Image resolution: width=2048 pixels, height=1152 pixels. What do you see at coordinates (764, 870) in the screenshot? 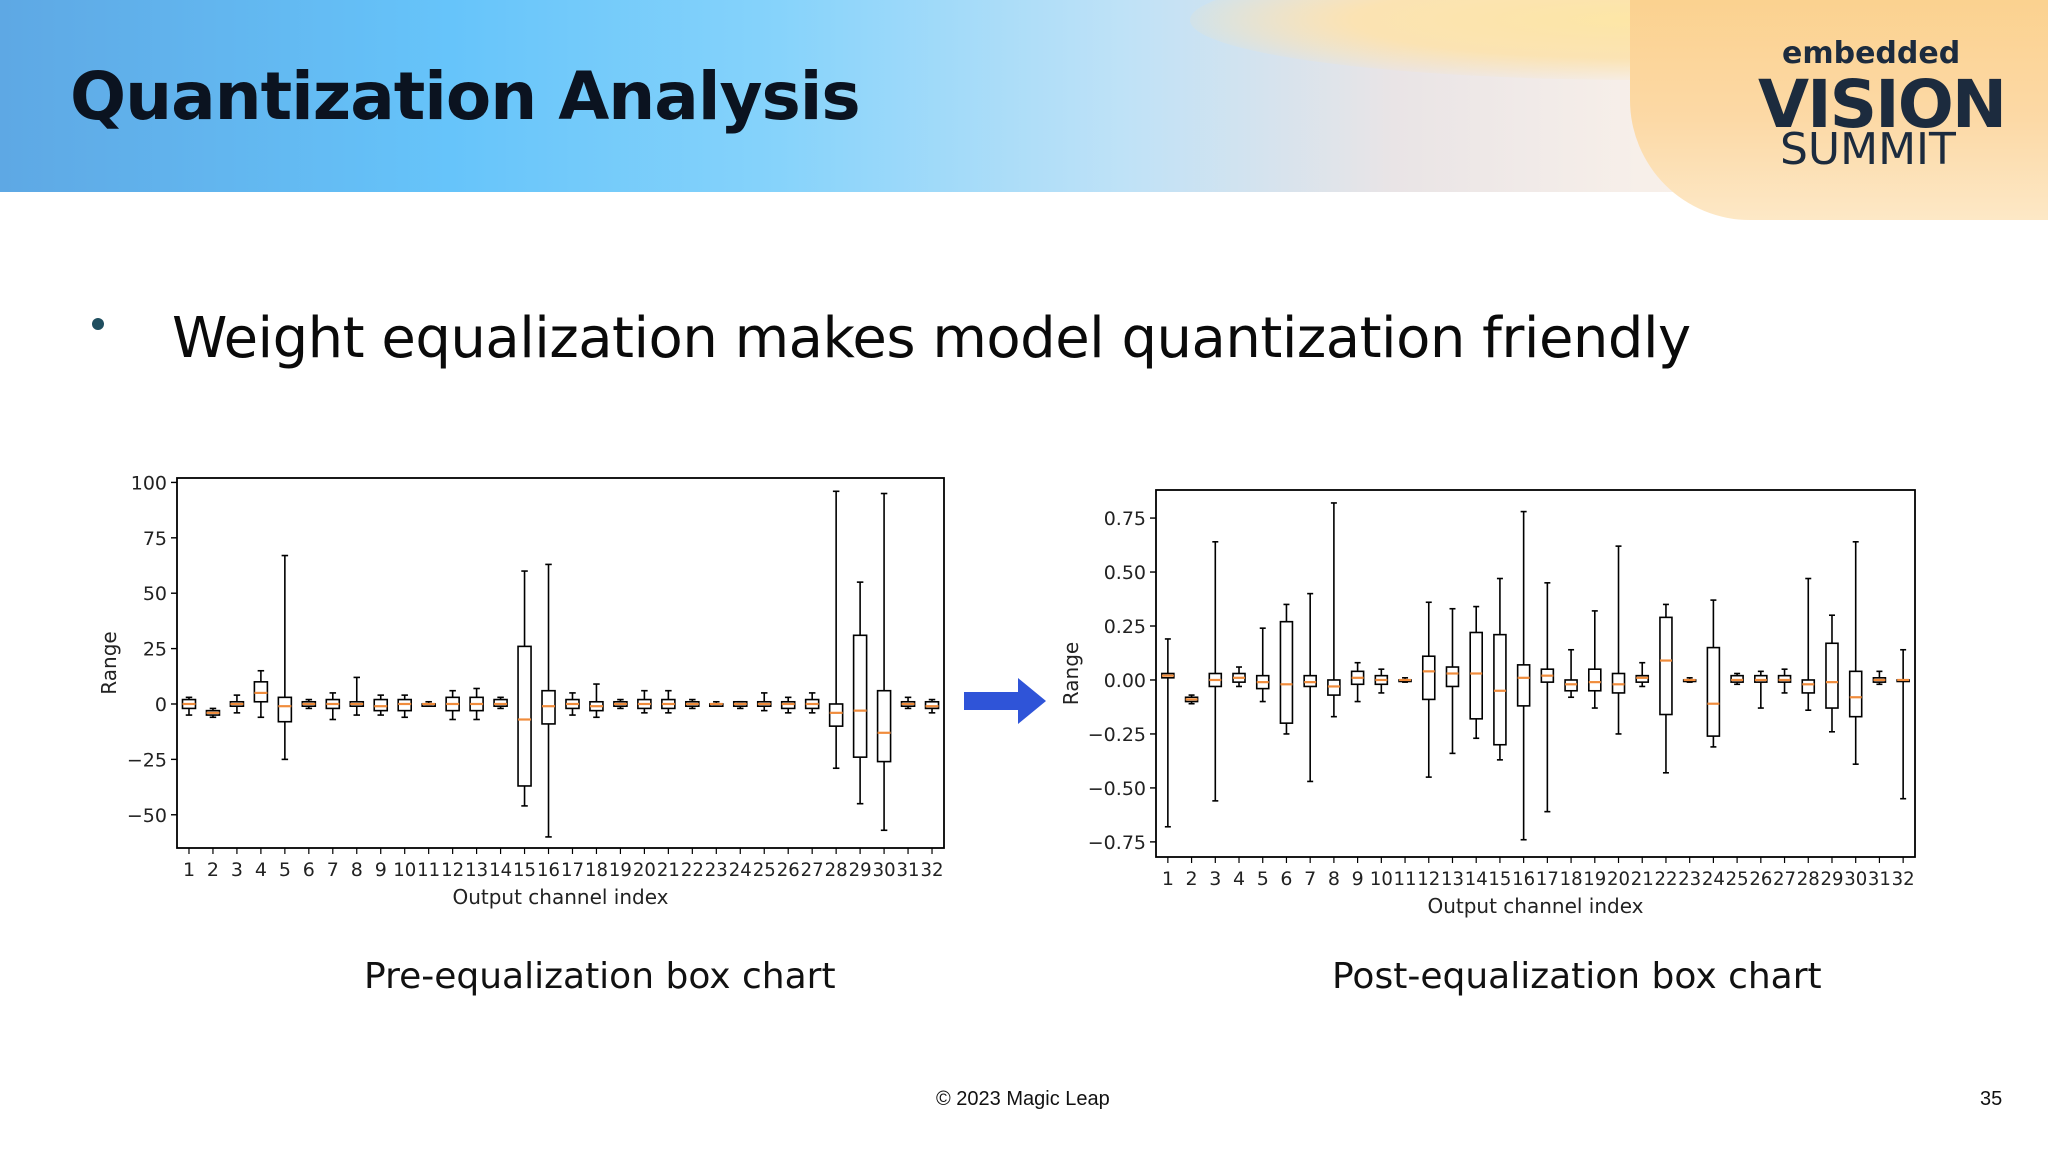
I see `x-tick-label: 25` at bounding box center [764, 870].